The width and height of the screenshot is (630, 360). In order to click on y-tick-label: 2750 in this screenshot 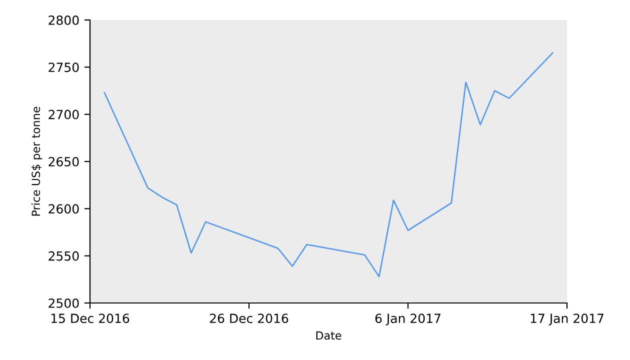, I will do `click(63, 67)`.